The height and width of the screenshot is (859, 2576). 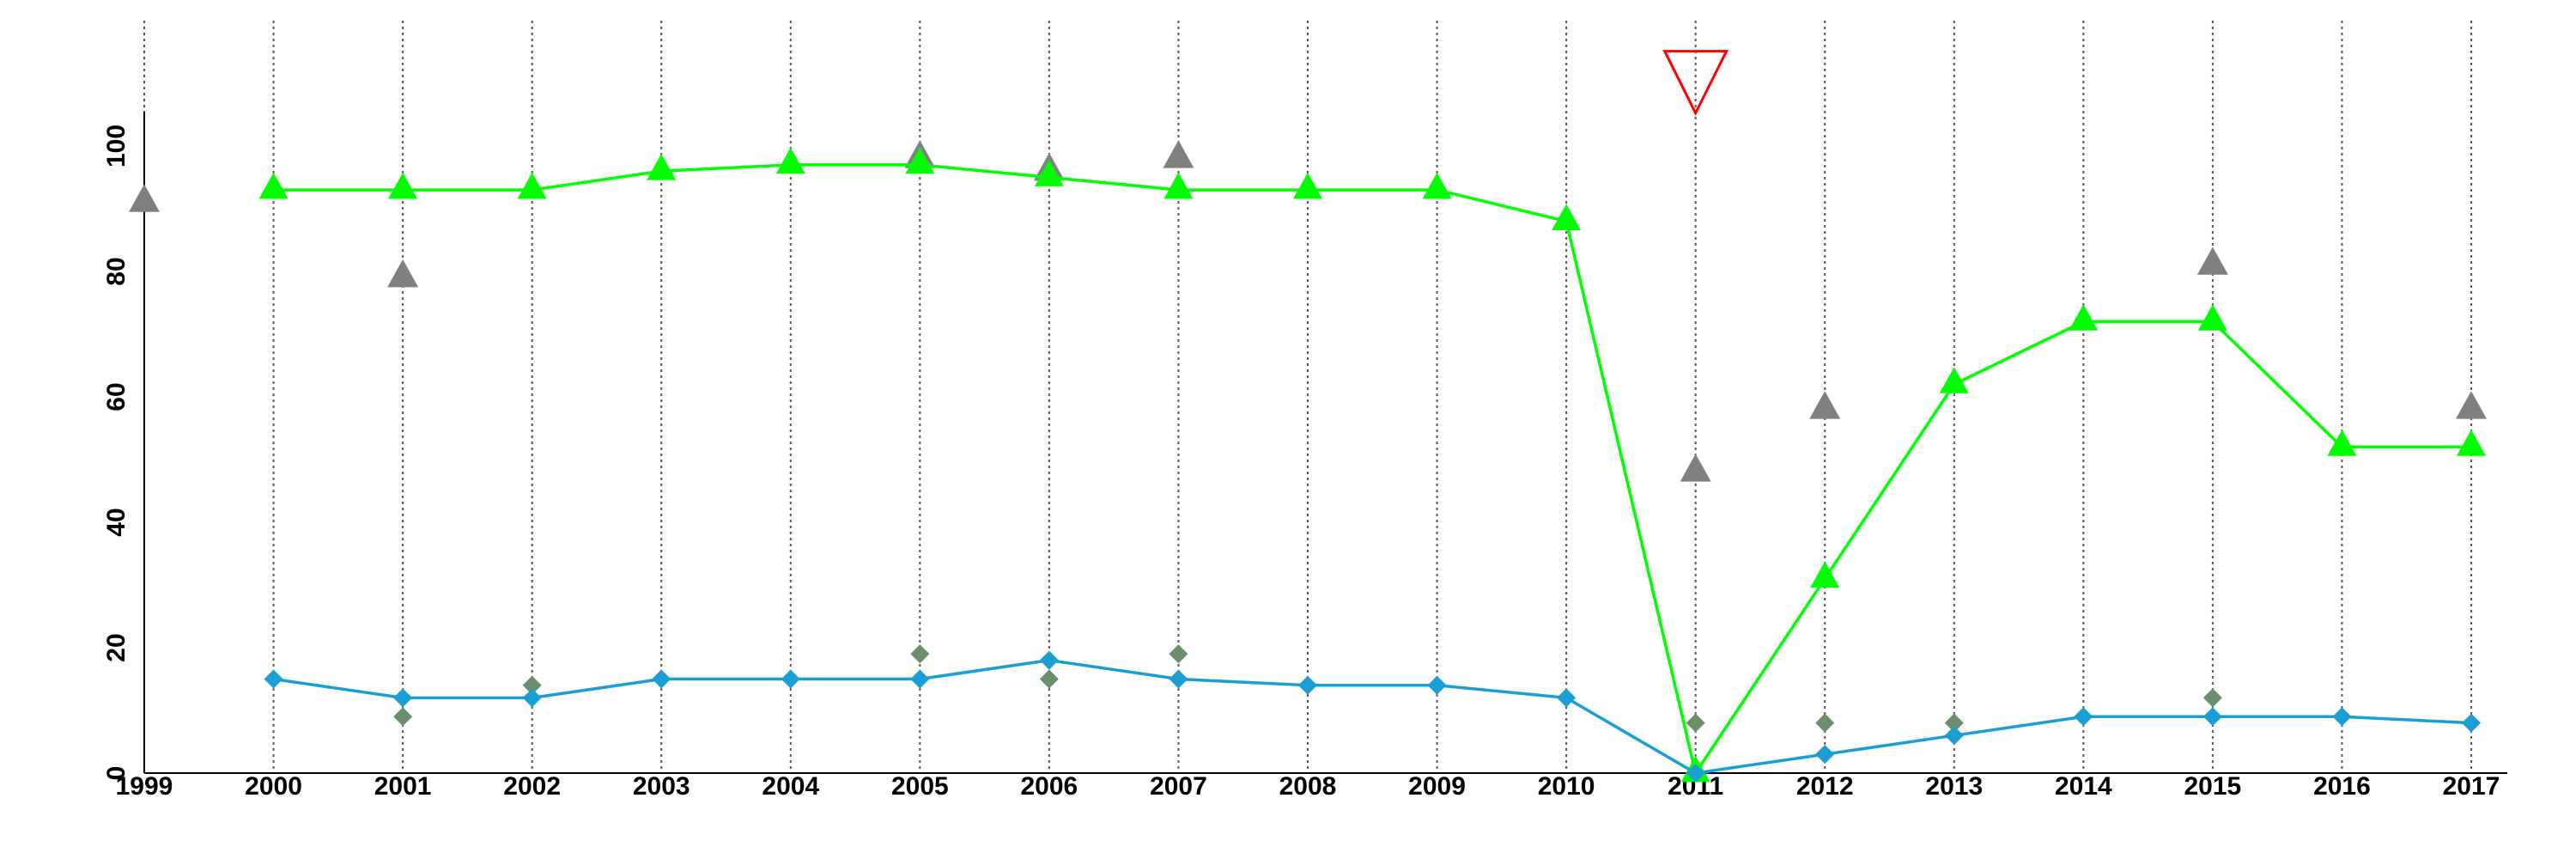 I want to click on y-tick-label-0: 0, so click(x=117, y=773).